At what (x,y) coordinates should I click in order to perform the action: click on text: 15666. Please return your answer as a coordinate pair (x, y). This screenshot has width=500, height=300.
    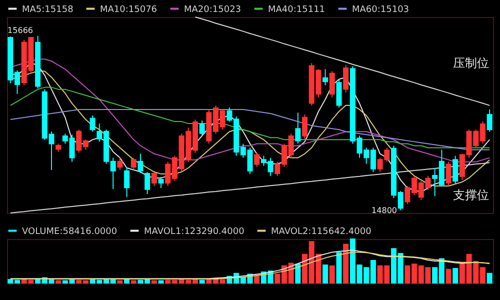
    Looking at the image, I should click on (20, 30).